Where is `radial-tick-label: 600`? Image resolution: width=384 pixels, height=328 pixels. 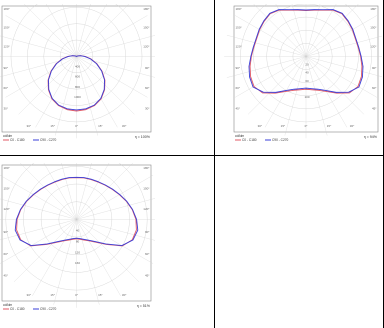
radial-tick-label: 600 is located at coordinates (77, 77).